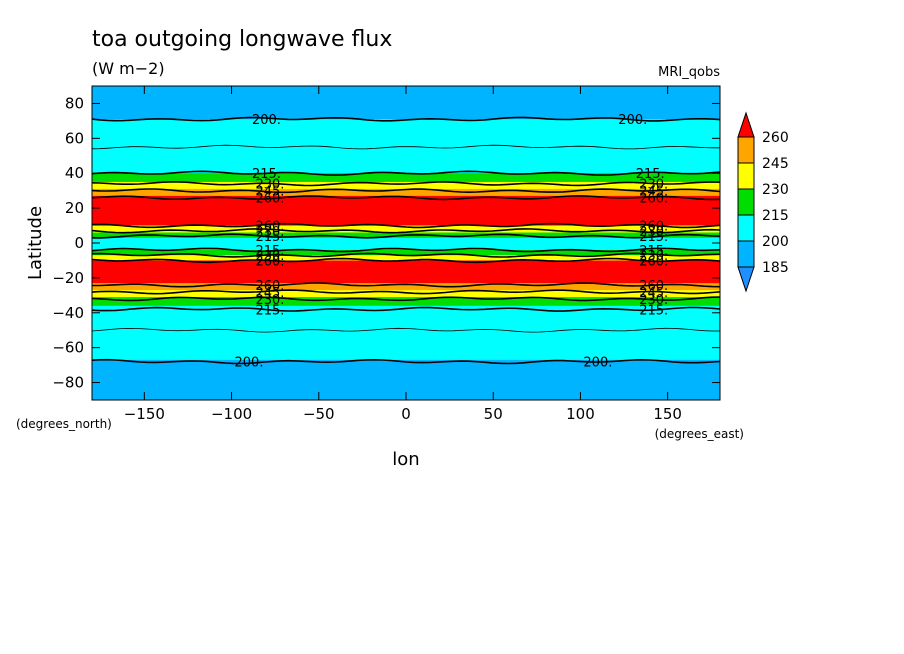 This screenshot has height=654, width=904. I want to click on y-units-label: (degrees_north), so click(64, 424).